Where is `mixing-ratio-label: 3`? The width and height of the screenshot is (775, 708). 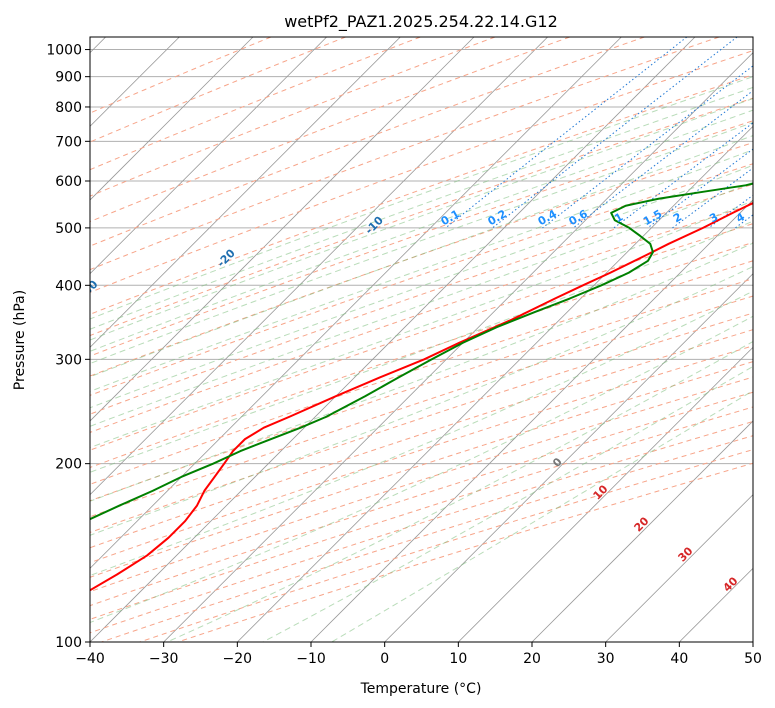 mixing-ratio-label: 3 is located at coordinates (713, 217).